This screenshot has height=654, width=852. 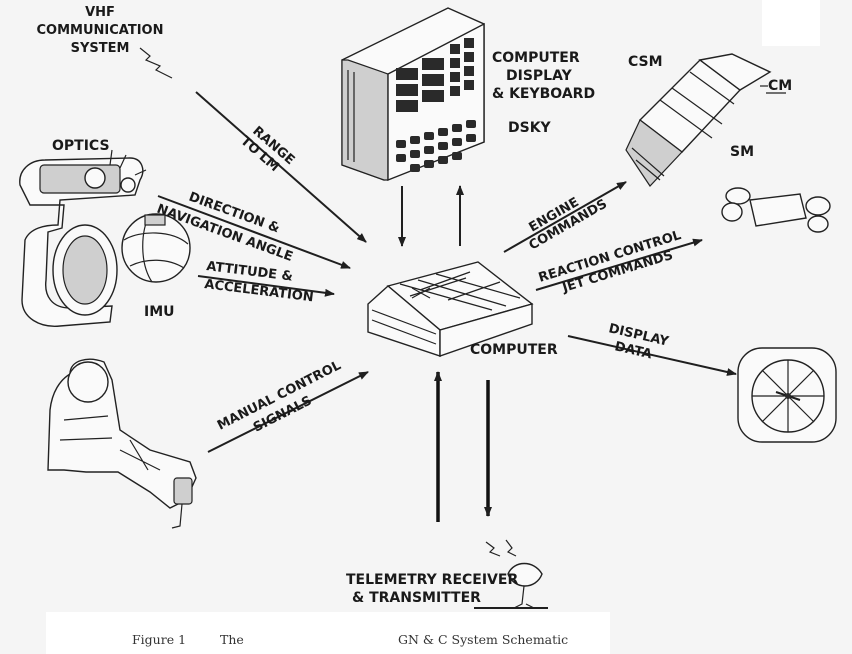 What do you see at coordinates (648, 164) in the screenshot?
I see `nozzle-lines` at bounding box center [648, 164].